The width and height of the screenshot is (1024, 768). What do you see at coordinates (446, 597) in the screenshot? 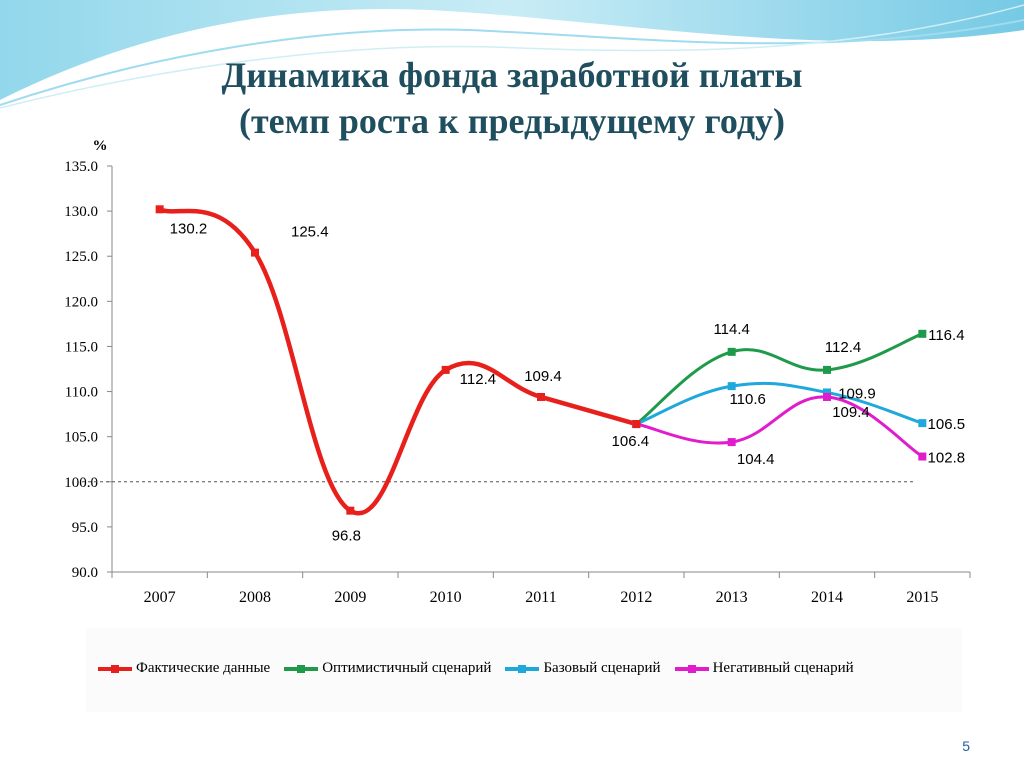
I see `x-tick-label: 2010` at bounding box center [446, 597].